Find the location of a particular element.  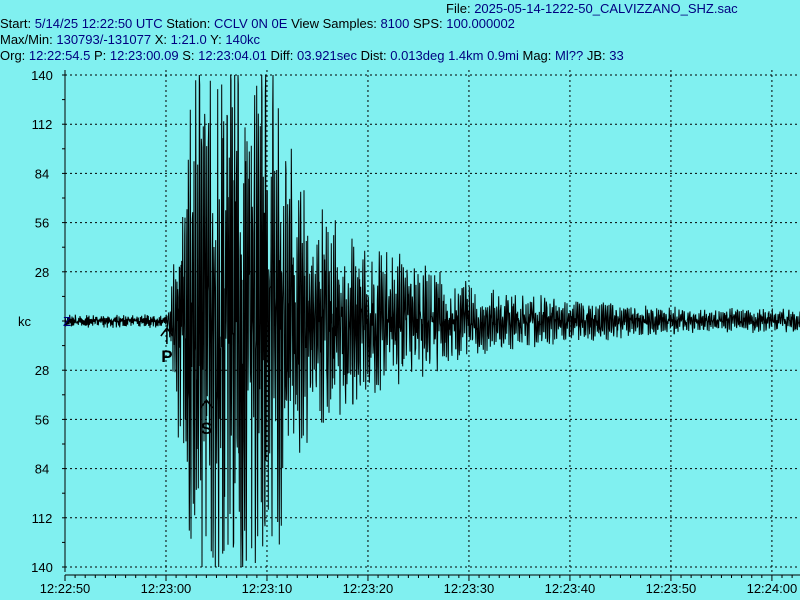

y-axis-label: kc is located at coordinates (25, 321).